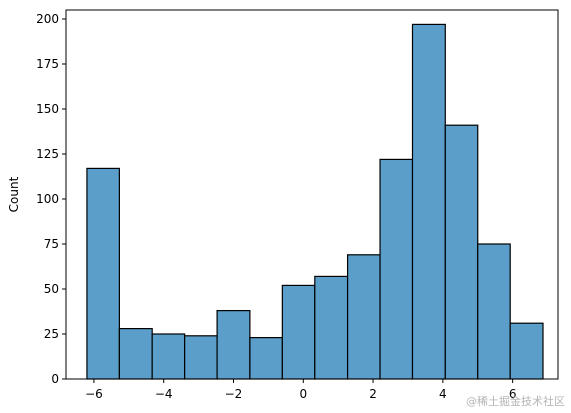 The image size is (571, 413). What do you see at coordinates (55, 379) in the screenshot?
I see `y-tick-label: 0` at bounding box center [55, 379].